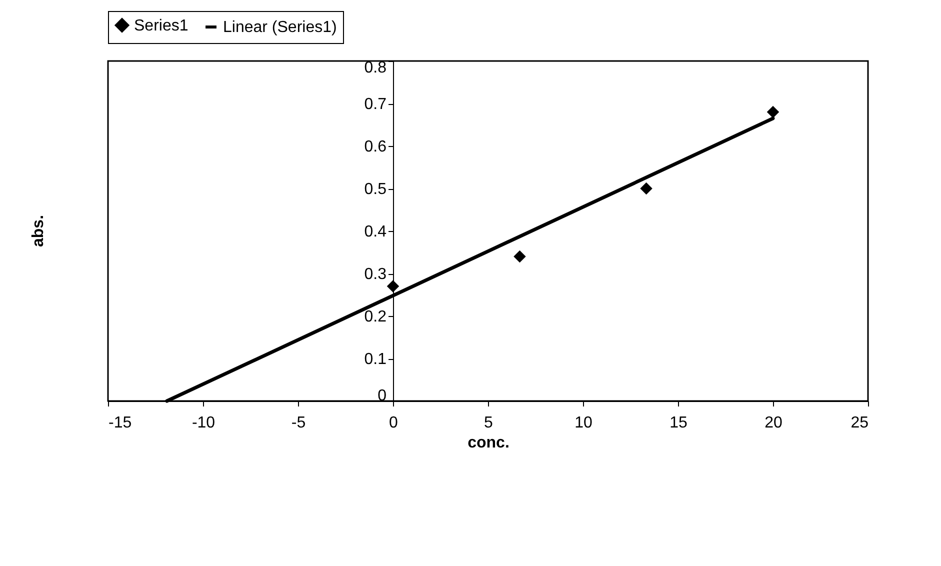  Describe the element at coordinates (38, 231) in the screenshot. I see `y-axis-title: abs.` at that location.